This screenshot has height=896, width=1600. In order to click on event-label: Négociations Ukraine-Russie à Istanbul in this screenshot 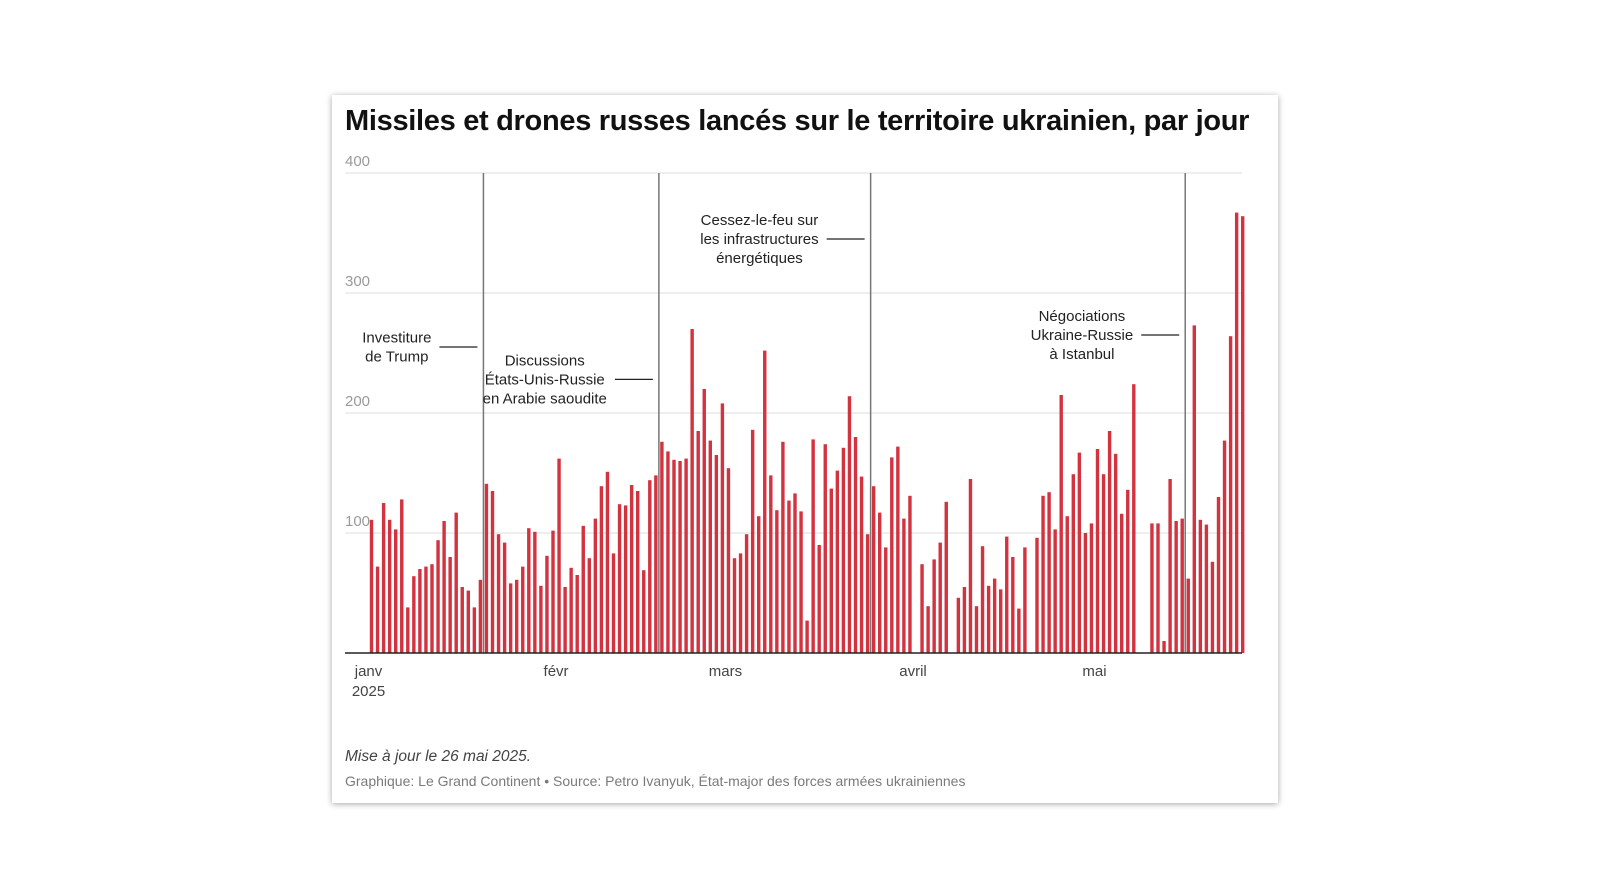, I will do `click(1082, 335)`.